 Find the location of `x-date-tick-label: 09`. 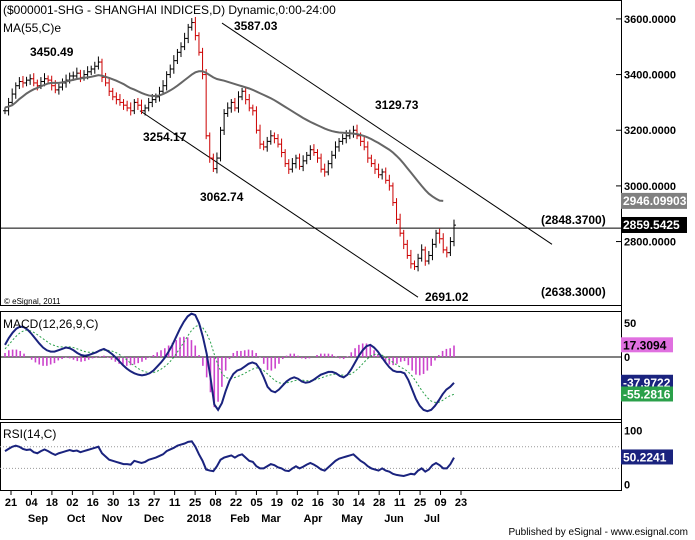

x-date-tick-label: 09 is located at coordinates (440, 503).